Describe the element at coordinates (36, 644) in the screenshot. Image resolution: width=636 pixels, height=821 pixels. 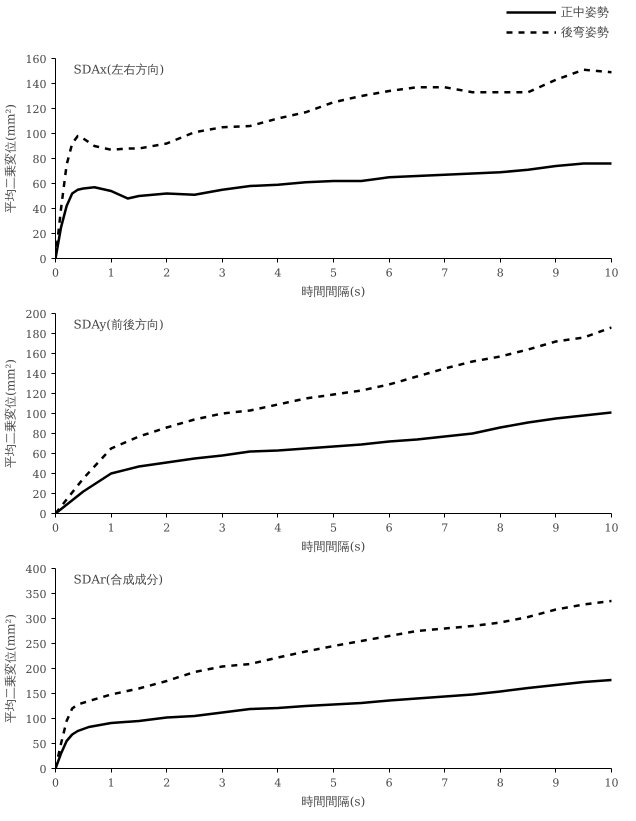
I see `y-tick-label: 250` at that location.